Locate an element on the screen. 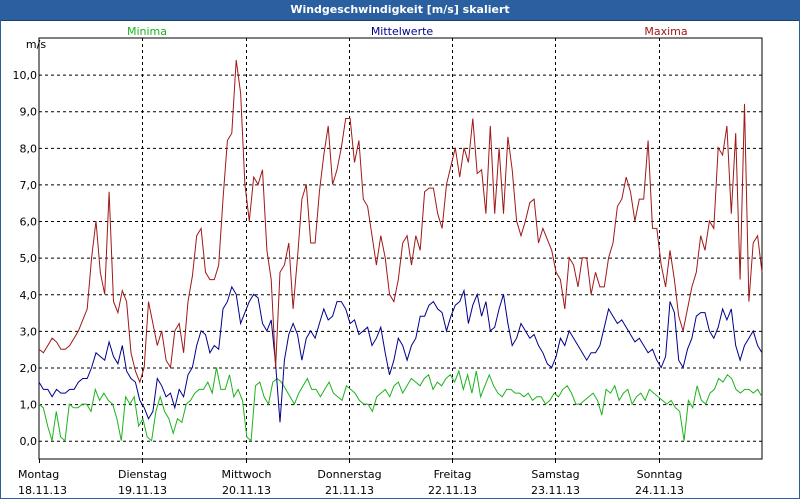 The image size is (800, 500). y-tick-label: 0,0 is located at coordinates (29, 441).